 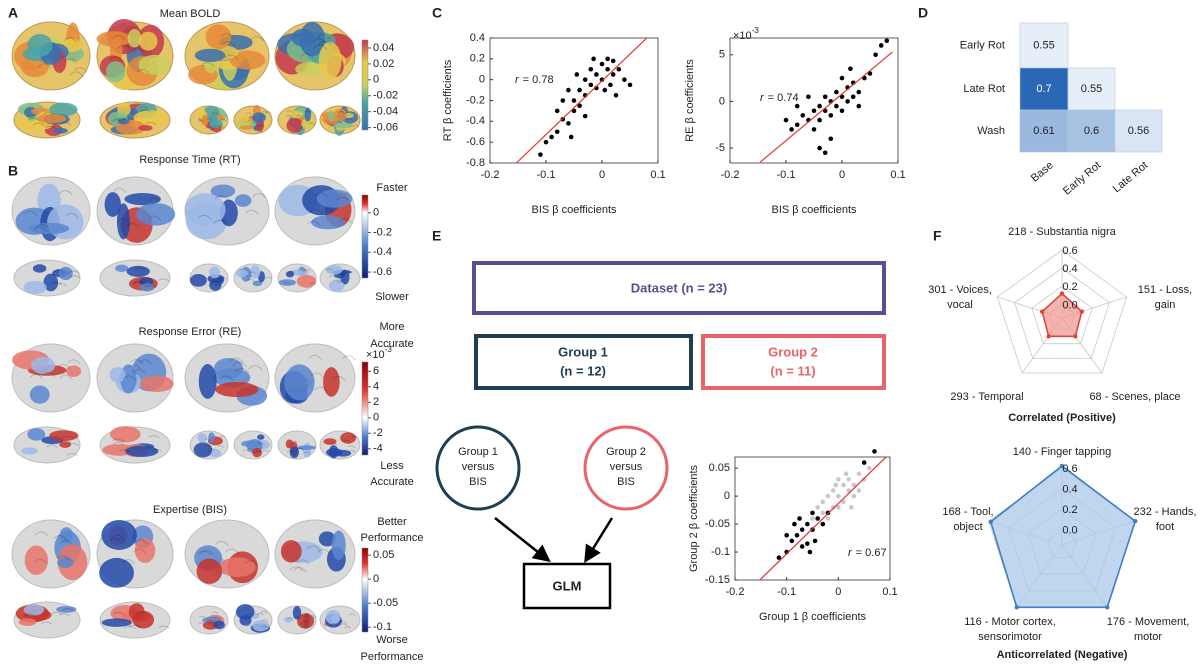 I want to click on group2-box, so click(x=793, y=362).